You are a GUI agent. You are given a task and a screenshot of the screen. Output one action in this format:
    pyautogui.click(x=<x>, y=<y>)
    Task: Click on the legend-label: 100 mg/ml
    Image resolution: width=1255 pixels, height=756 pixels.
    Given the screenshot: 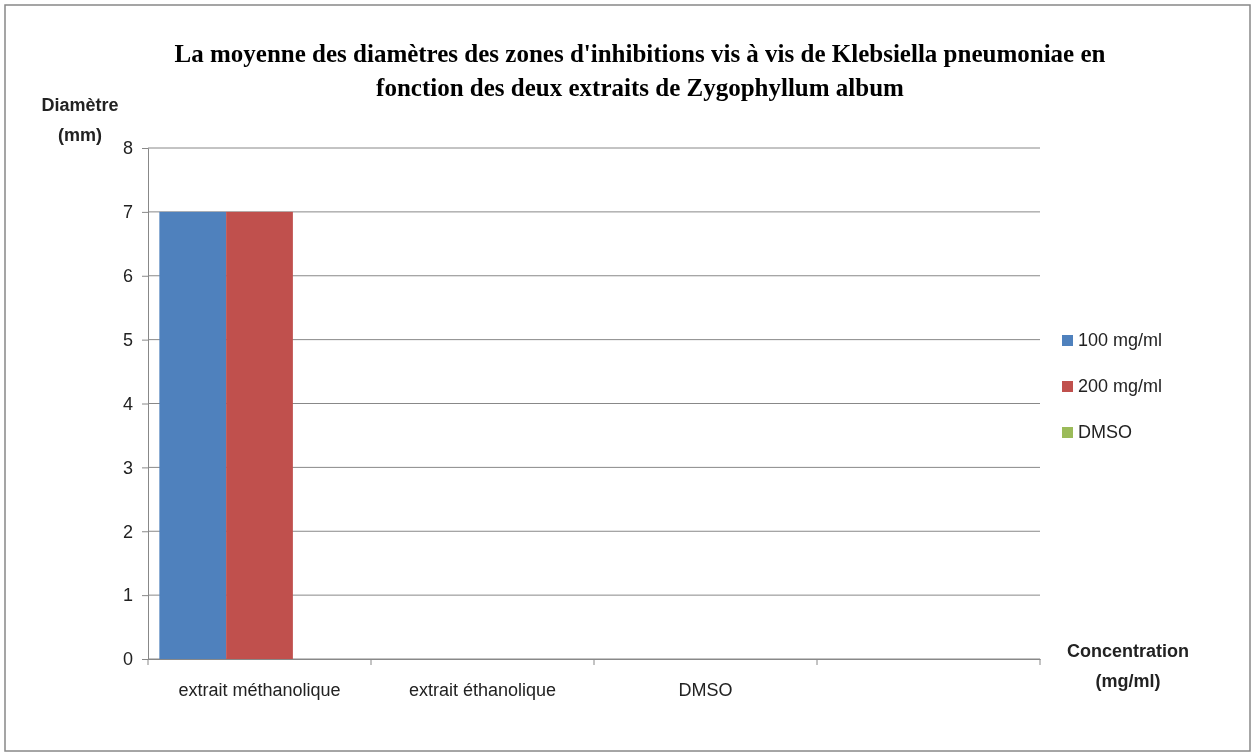 What is the action you would take?
    pyautogui.click(x=1120, y=340)
    